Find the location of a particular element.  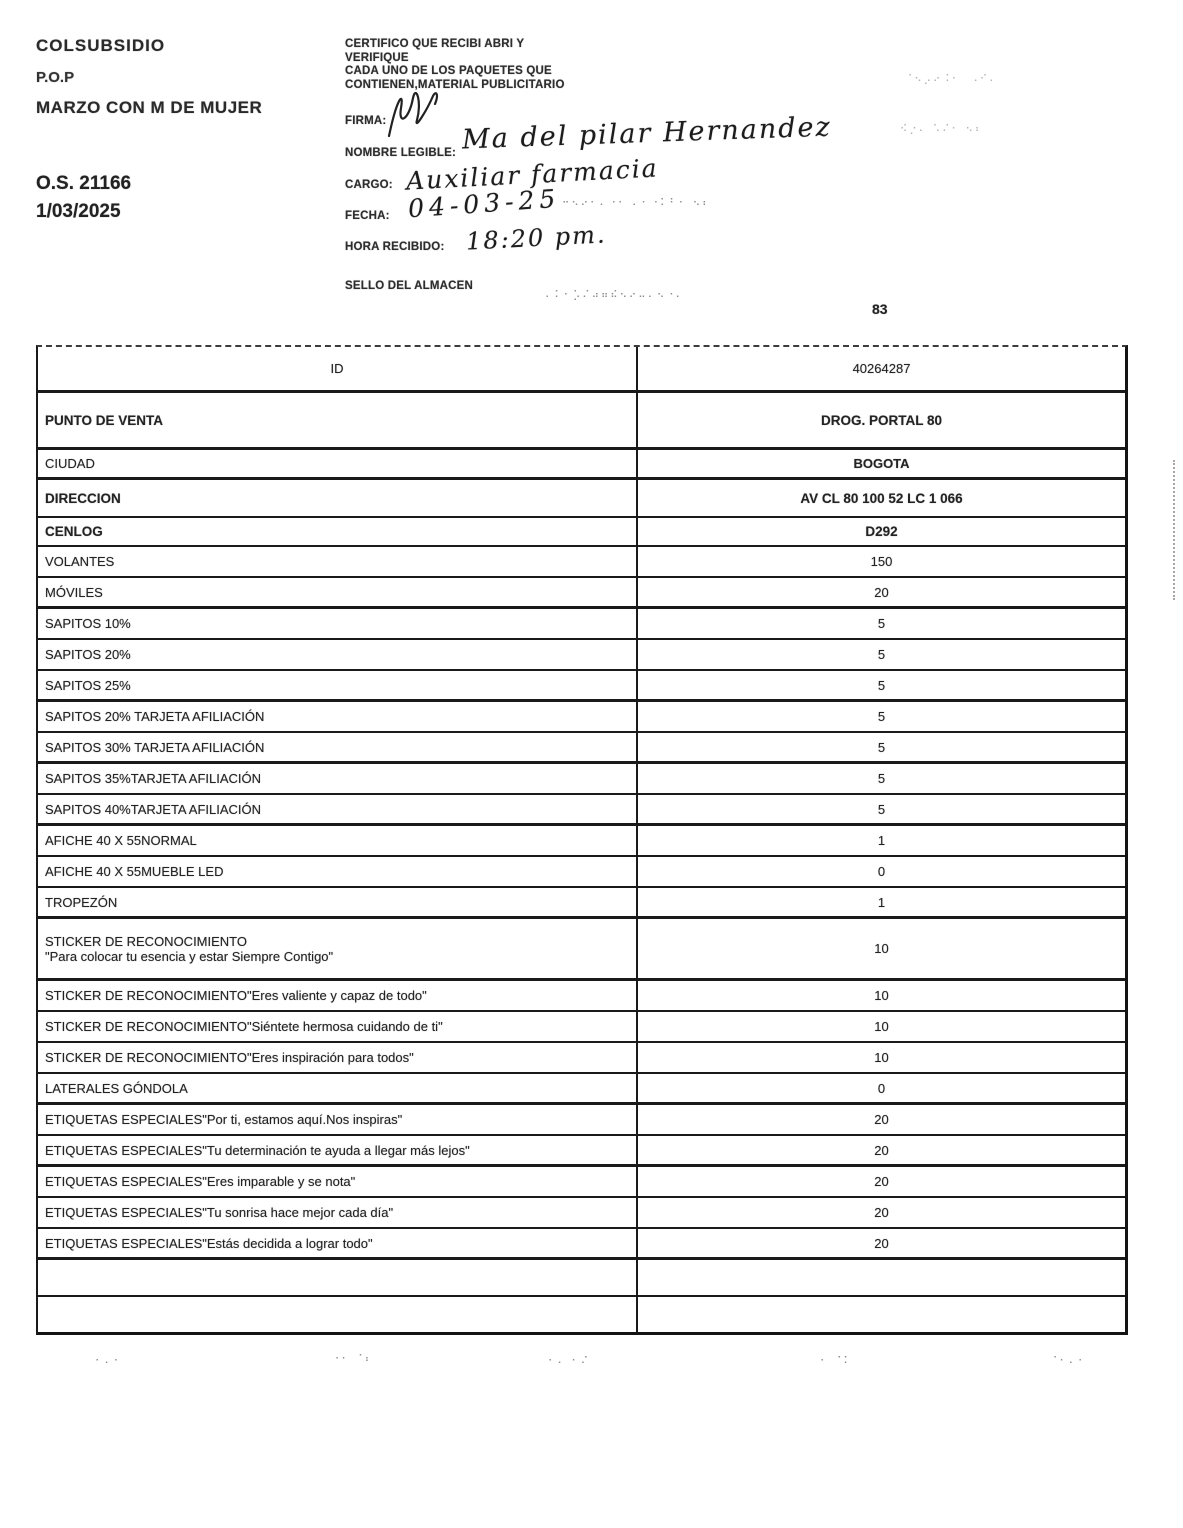

table-row: SAPITOS 10% 5 is located at coordinates (581, 624).